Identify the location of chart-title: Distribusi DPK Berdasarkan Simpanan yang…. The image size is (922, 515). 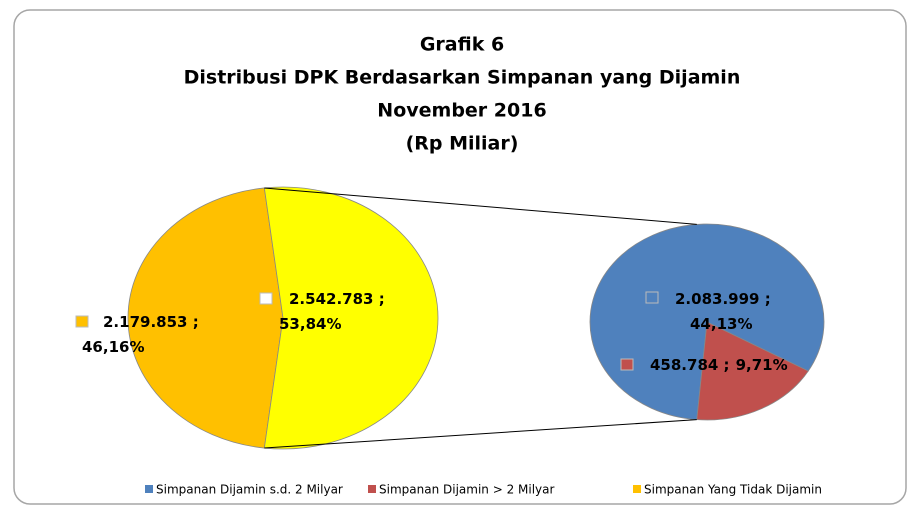
(462, 78).